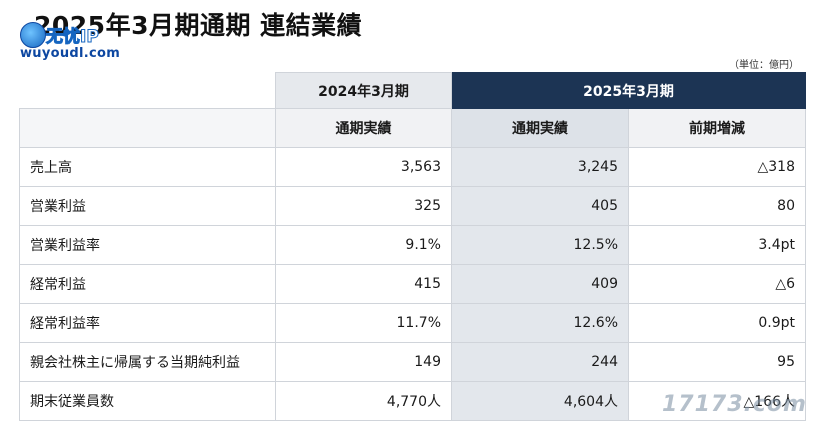  What do you see at coordinates (540, 401) in the screenshot?
I see `value-cur: 4,604人` at bounding box center [540, 401].